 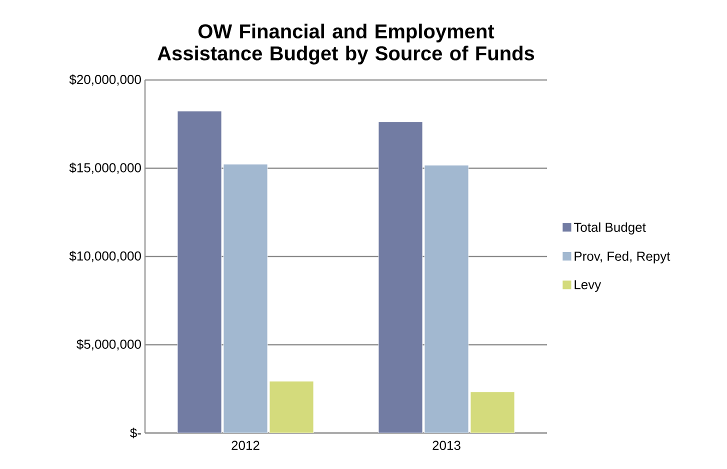 I want to click on legend-label: Prov, Fed, Repyt, so click(x=622, y=257).